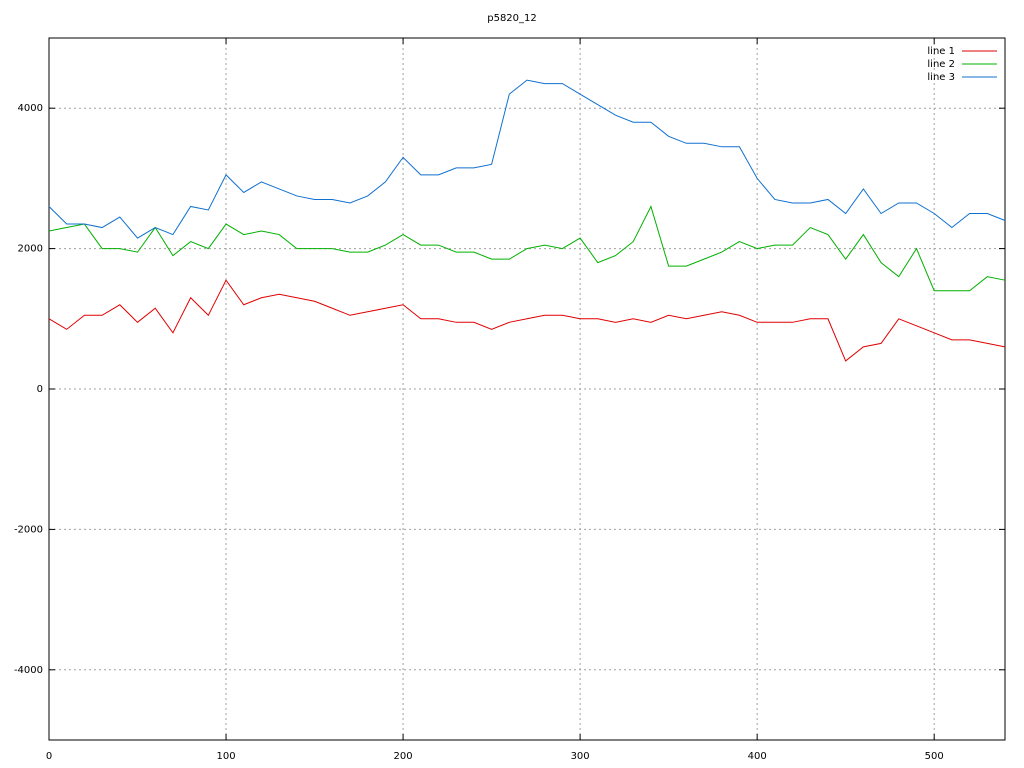  Describe the element at coordinates (941, 77) in the screenshot. I see `legend-label: line 3` at that location.